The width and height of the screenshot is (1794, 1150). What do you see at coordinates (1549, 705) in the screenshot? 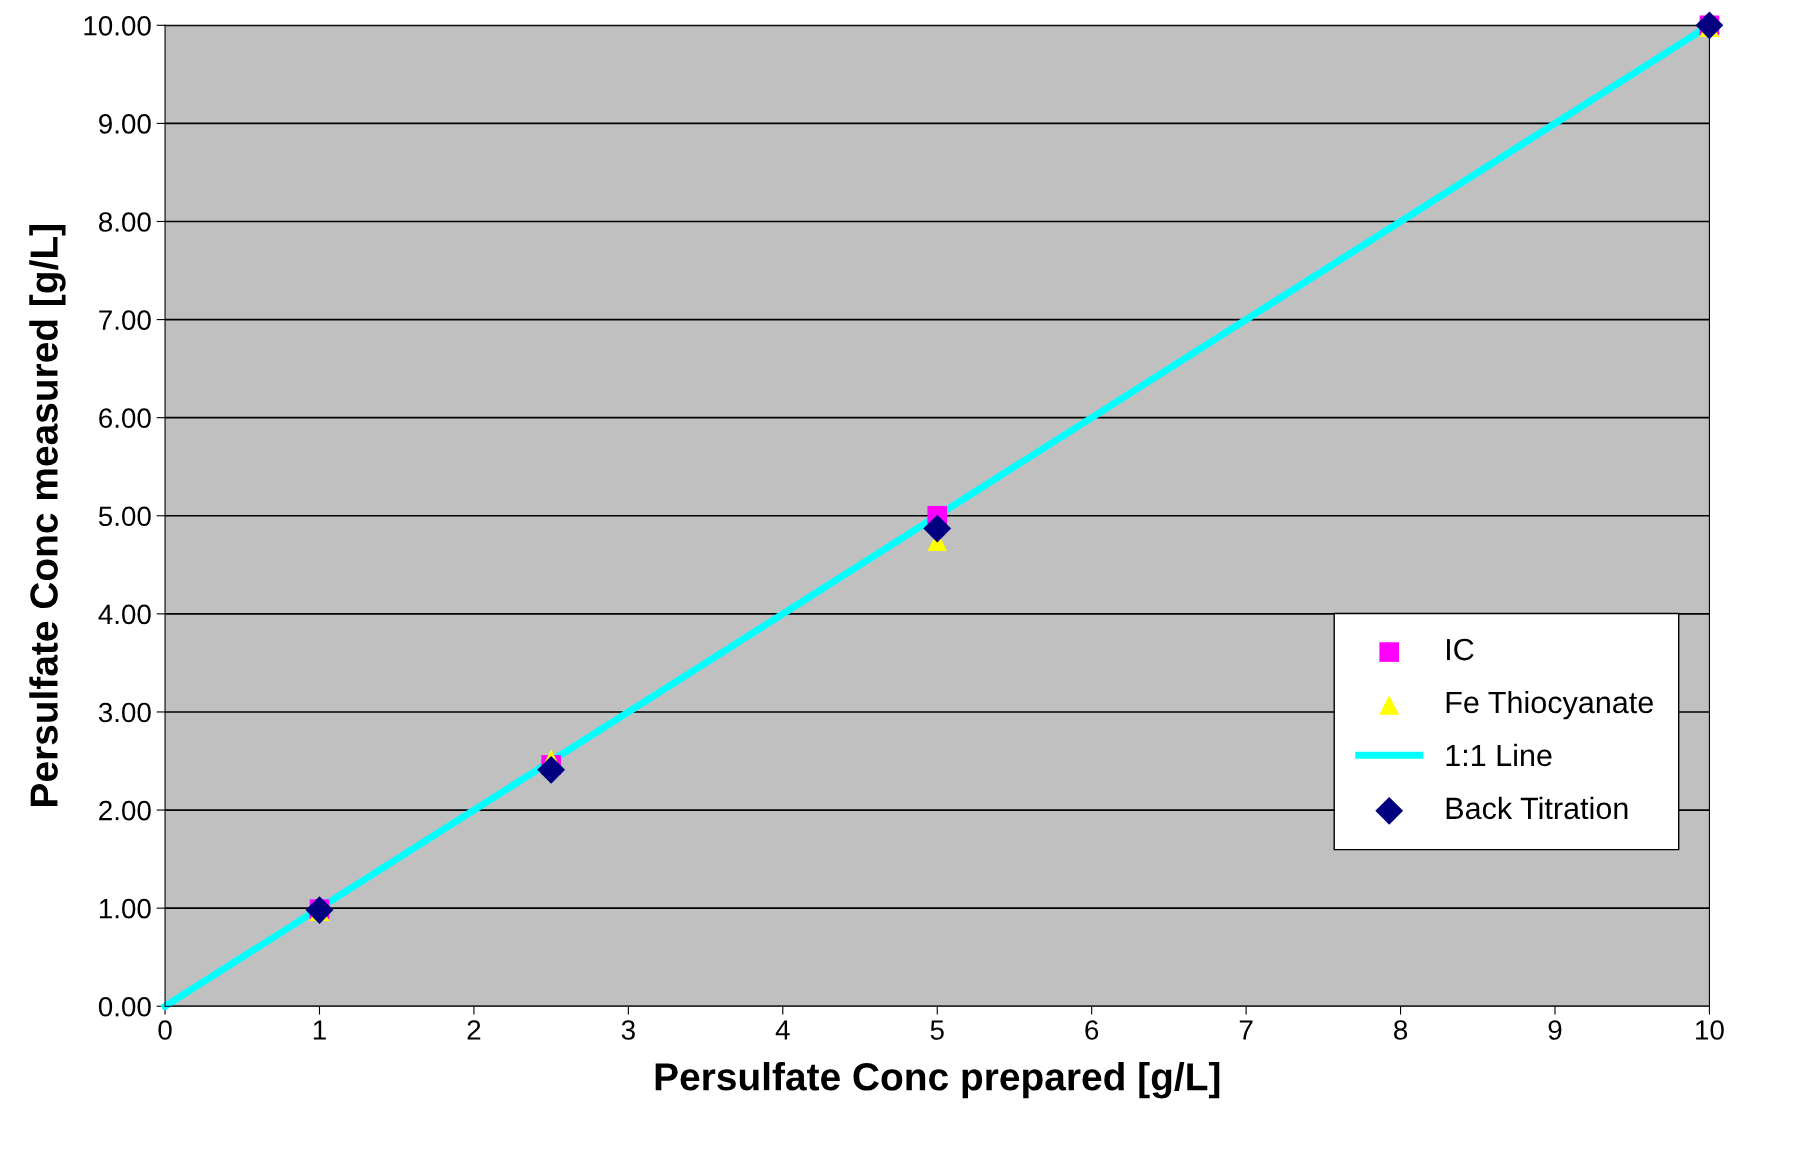
I see `legend-label: Fe Thiocyanate` at bounding box center [1549, 705].